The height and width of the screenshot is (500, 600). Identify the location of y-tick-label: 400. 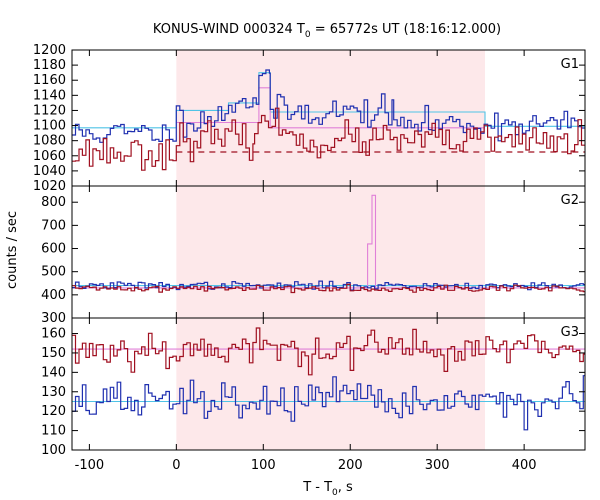
(53, 295).